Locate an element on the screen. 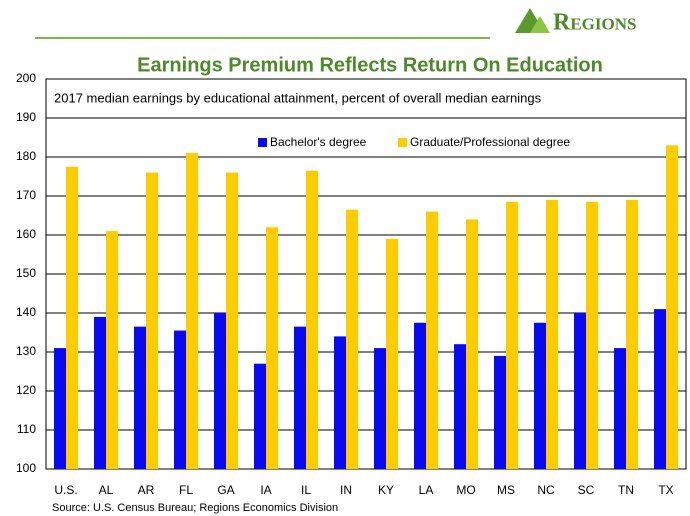 The height and width of the screenshot is (516, 690). y-tick-label: 100 is located at coordinates (26, 468).